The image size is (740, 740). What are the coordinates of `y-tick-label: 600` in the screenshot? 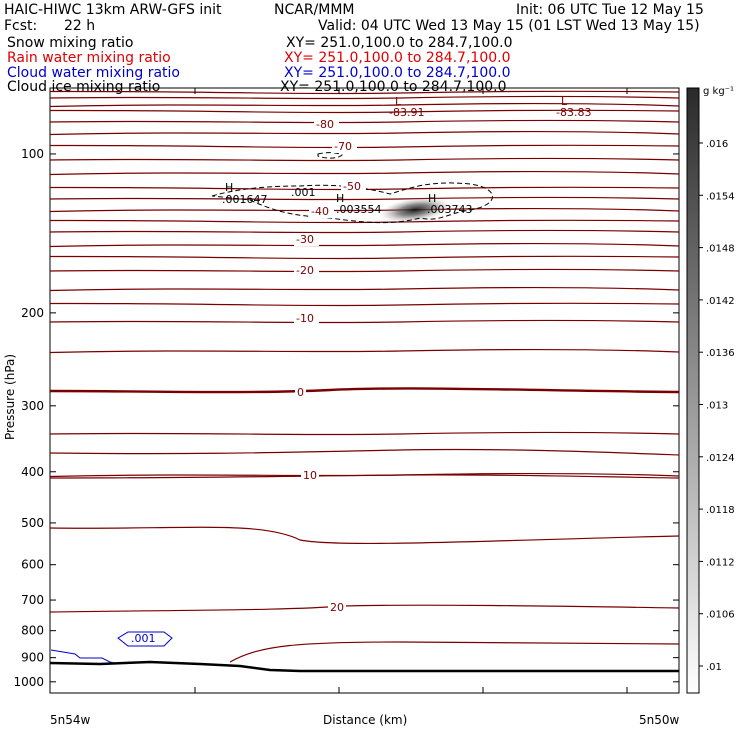 It's located at (32, 565).